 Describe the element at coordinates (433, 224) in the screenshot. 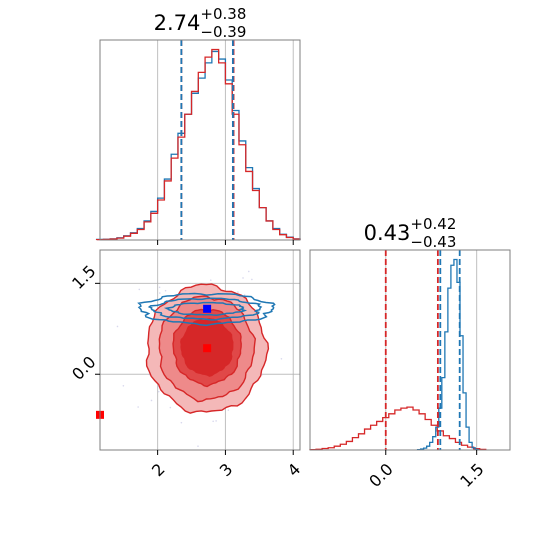

I see `p3-title-plus: +0.42` at that location.